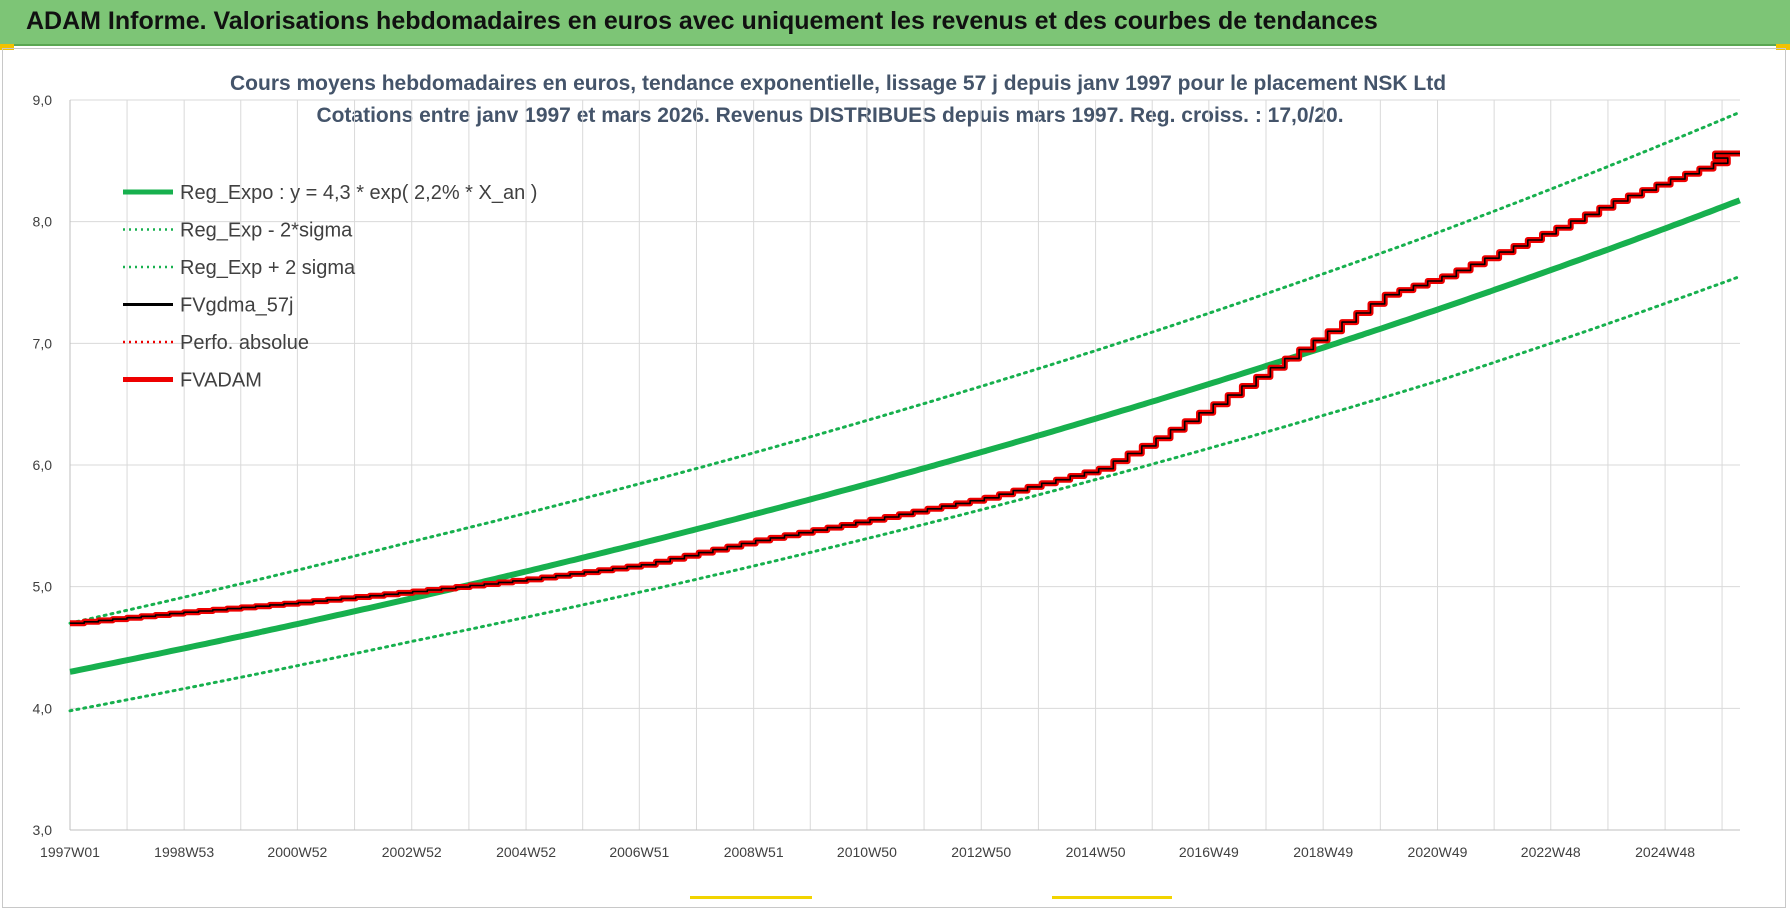 Image resolution: width=1790 pixels, height=912 pixels. What do you see at coordinates (981, 852) in the screenshot?
I see `x-tick-label: 2012W50` at bounding box center [981, 852].